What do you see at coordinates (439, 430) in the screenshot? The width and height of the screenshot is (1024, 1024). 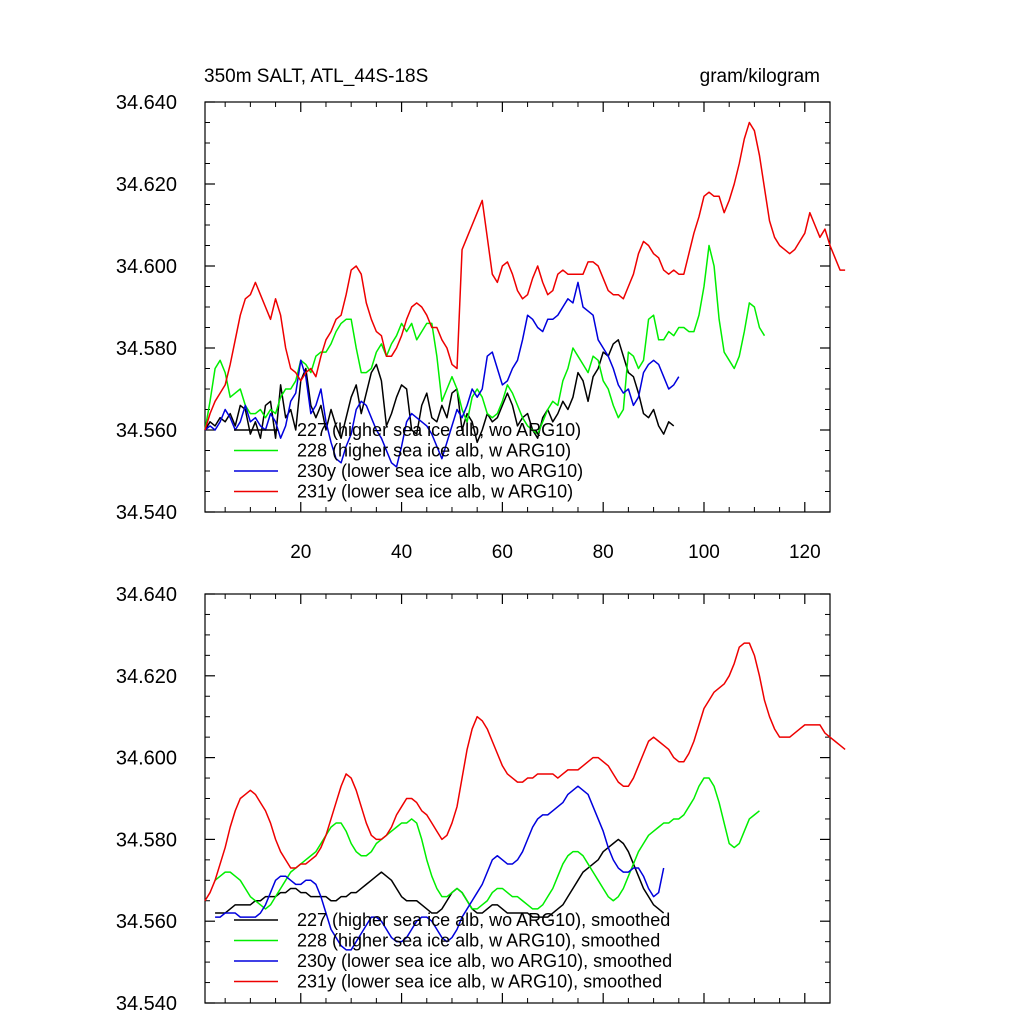 I see `legend-label: 227 (higher sea ice alb, wo ARG10)` at bounding box center [439, 430].